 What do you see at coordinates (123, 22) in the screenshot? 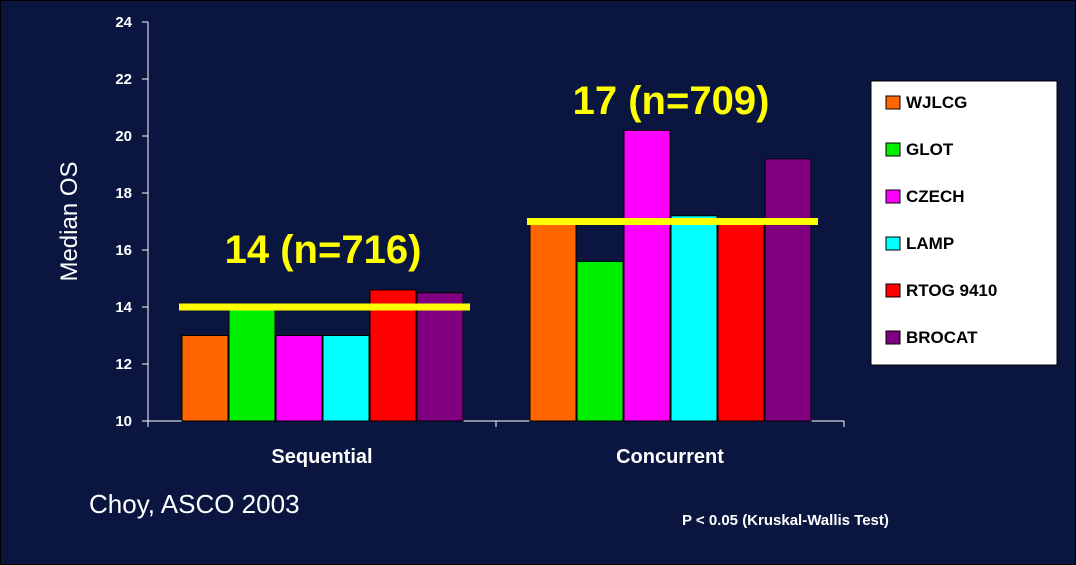
I see `y-tick-label: 24` at bounding box center [123, 22].